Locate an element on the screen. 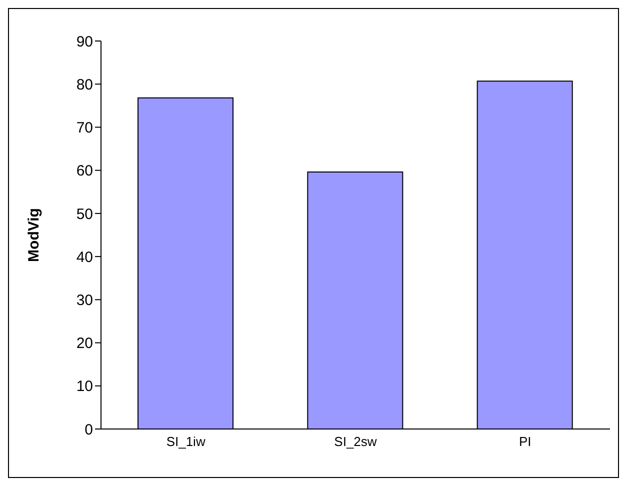 Image resolution: width=627 pixels, height=489 pixels. x-tick-label: PI is located at coordinates (525, 442).